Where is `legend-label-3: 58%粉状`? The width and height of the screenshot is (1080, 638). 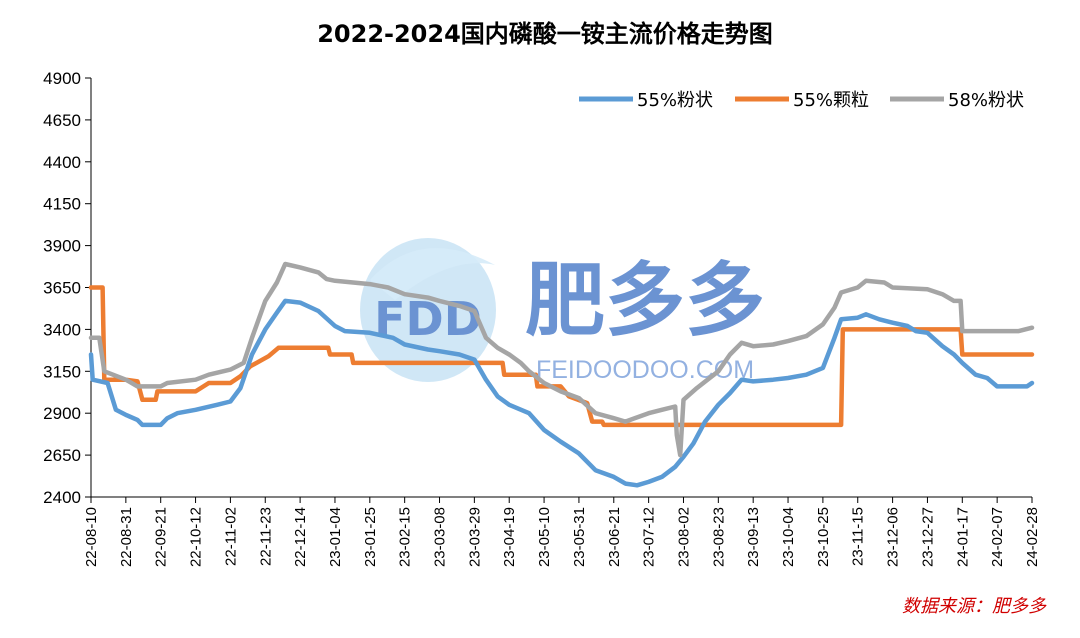
legend-label-3: 58%粉状 is located at coordinates (986, 100).